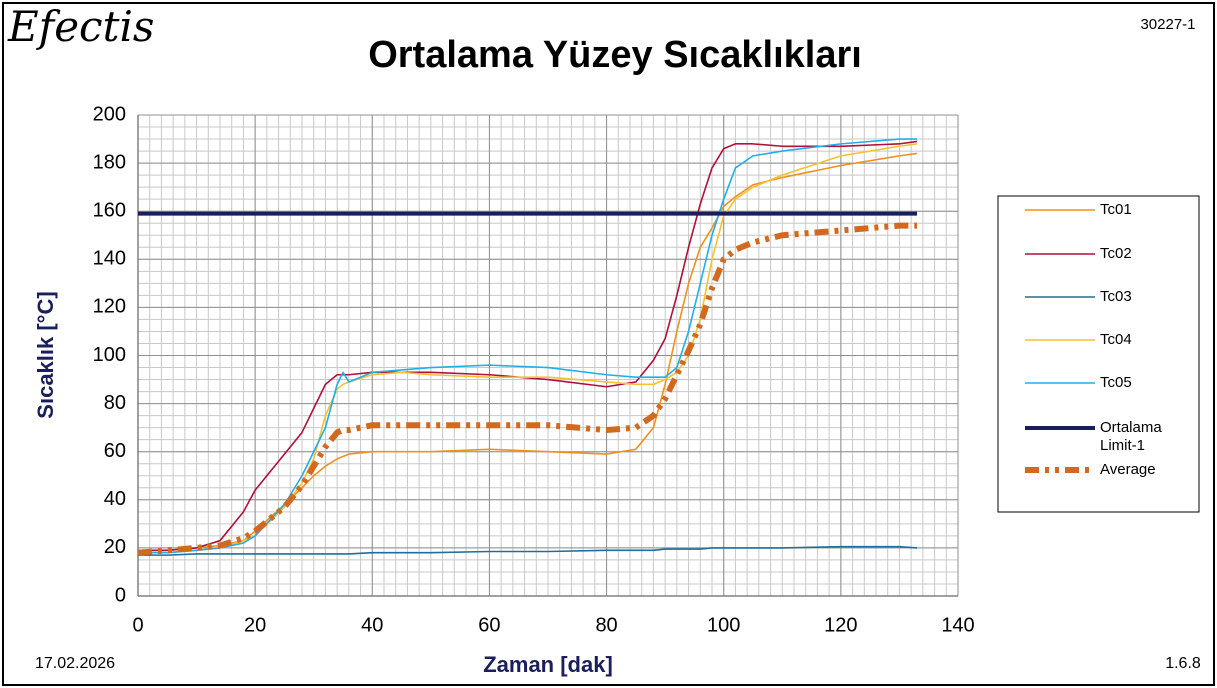  Describe the element at coordinates (1116, 382) in the screenshot. I see `legend-label: Tc05` at that location.